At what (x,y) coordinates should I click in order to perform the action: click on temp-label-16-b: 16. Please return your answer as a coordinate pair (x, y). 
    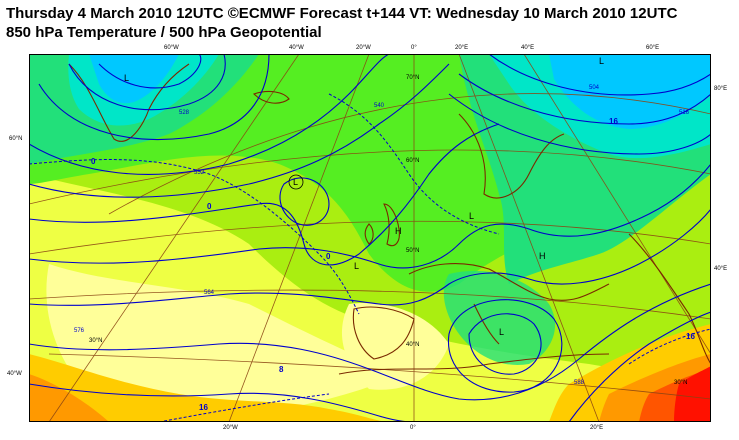
    Looking at the image, I should click on (690, 336).